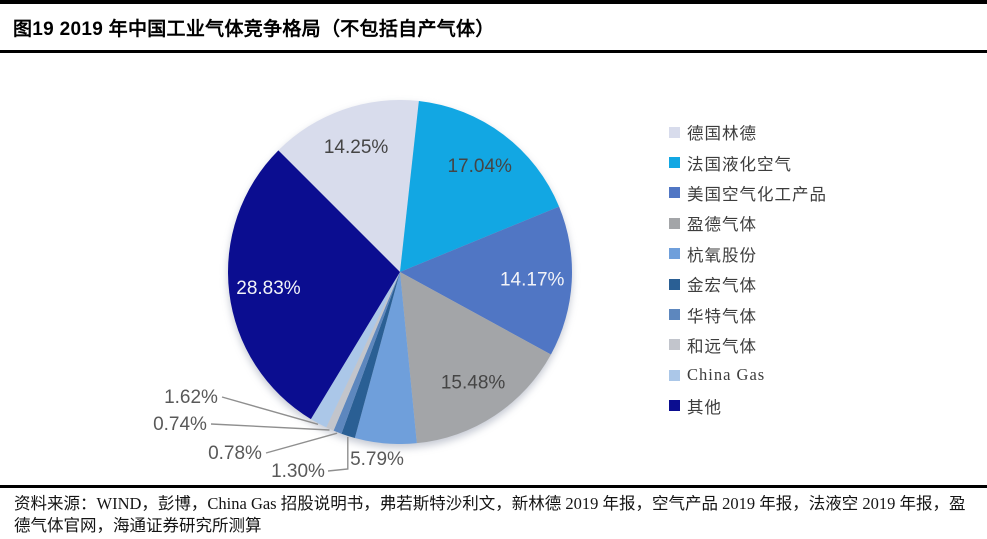 The width and height of the screenshot is (987, 539). I want to click on figure-title-bar: 图19 2019 年中国工业气体竞争格局（不包括自产气体）, so click(493, 26).